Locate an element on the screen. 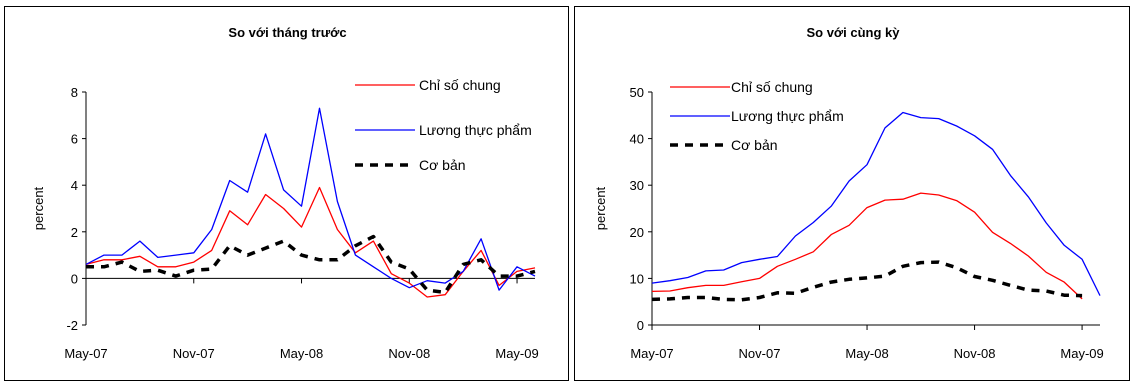 The width and height of the screenshot is (1135, 382). y-tick-label: 4 is located at coordinates (74, 185).